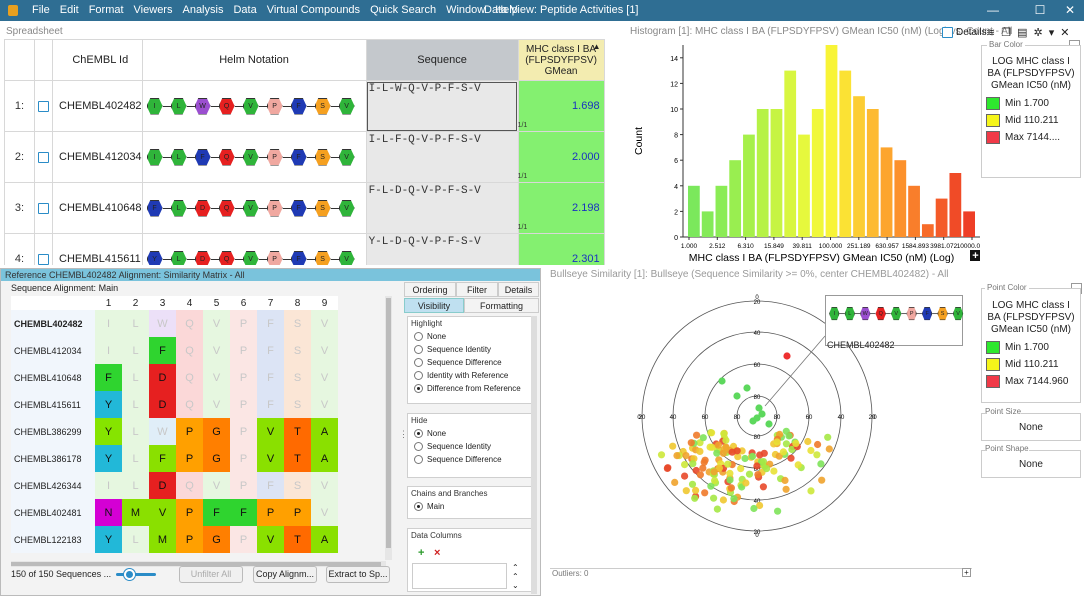 Image resolution: width=1084 pixels, height=596 pixels. What do you see at coordinates (245, 10) in the screenshot?
I see `menu-data: Data` at bounding box center [245, 10].